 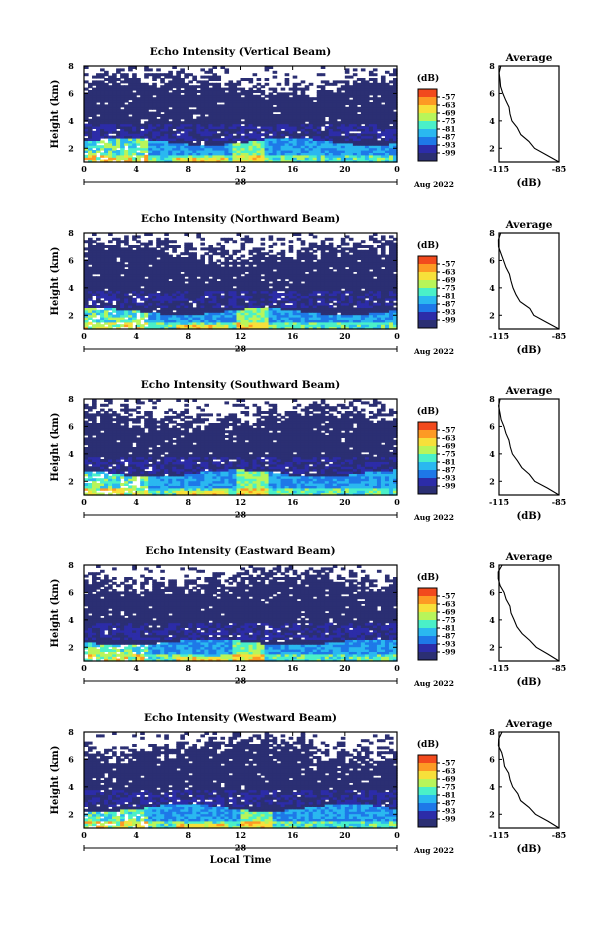 What do you see at coordinates (241, 182) in the screenshot?
I see `date-label: 28` at bounding box center [241, 182].